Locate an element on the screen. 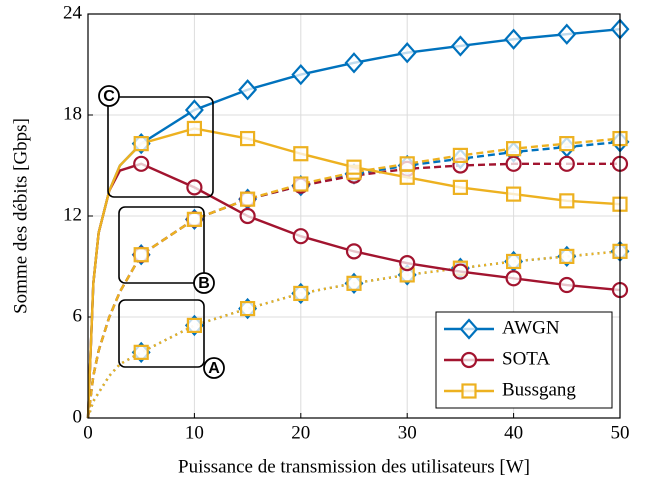  annotation-label: B is located at coordinates (204, 283).